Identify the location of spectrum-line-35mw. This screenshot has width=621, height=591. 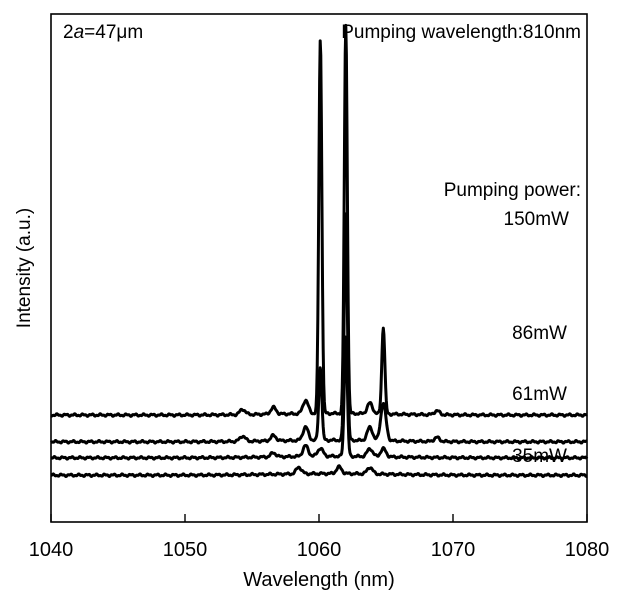
(319, 471).